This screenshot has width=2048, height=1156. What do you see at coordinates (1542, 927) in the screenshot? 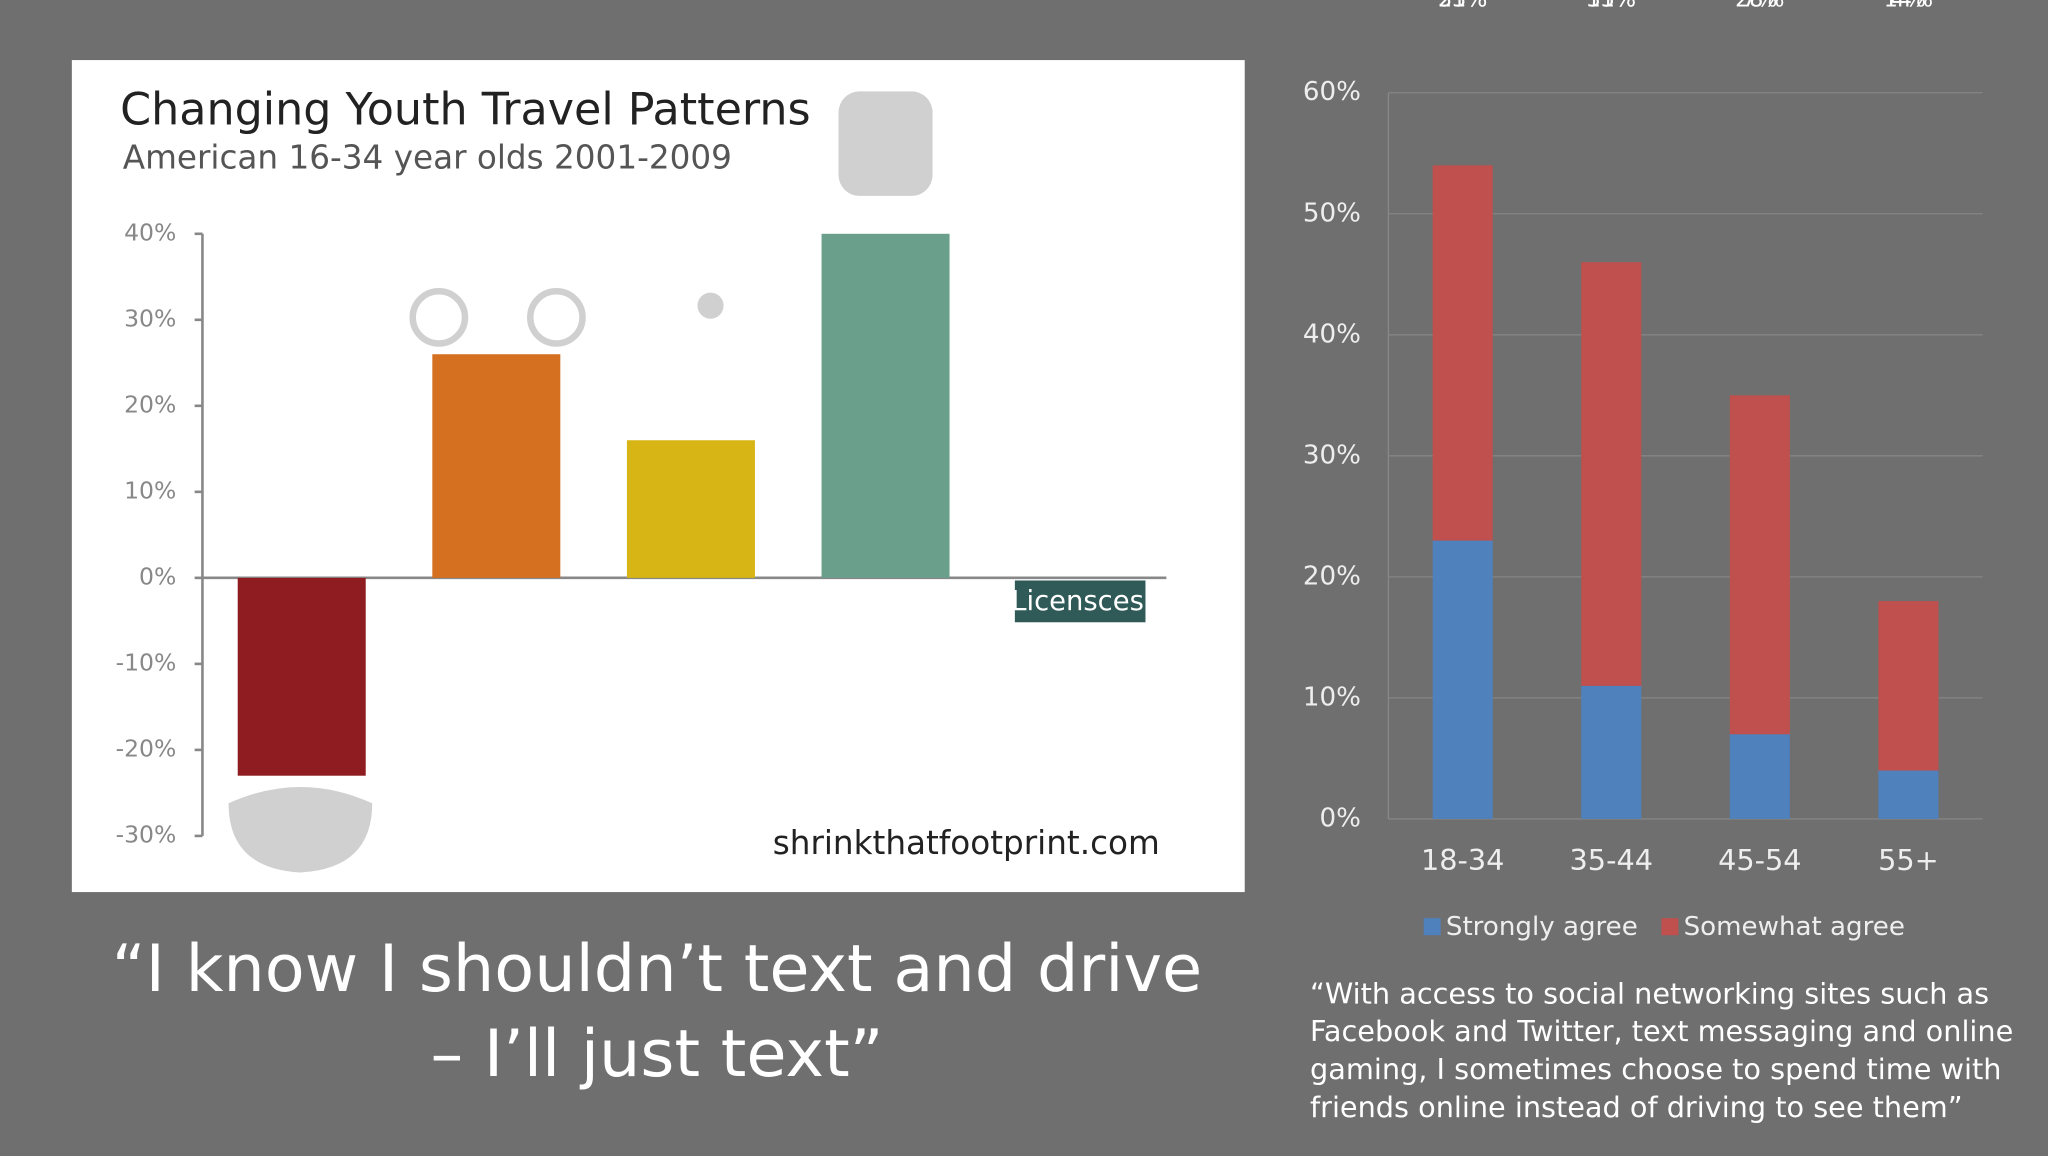
I see `legend-label: Strongly agree` at bounding box center [1542, 927].